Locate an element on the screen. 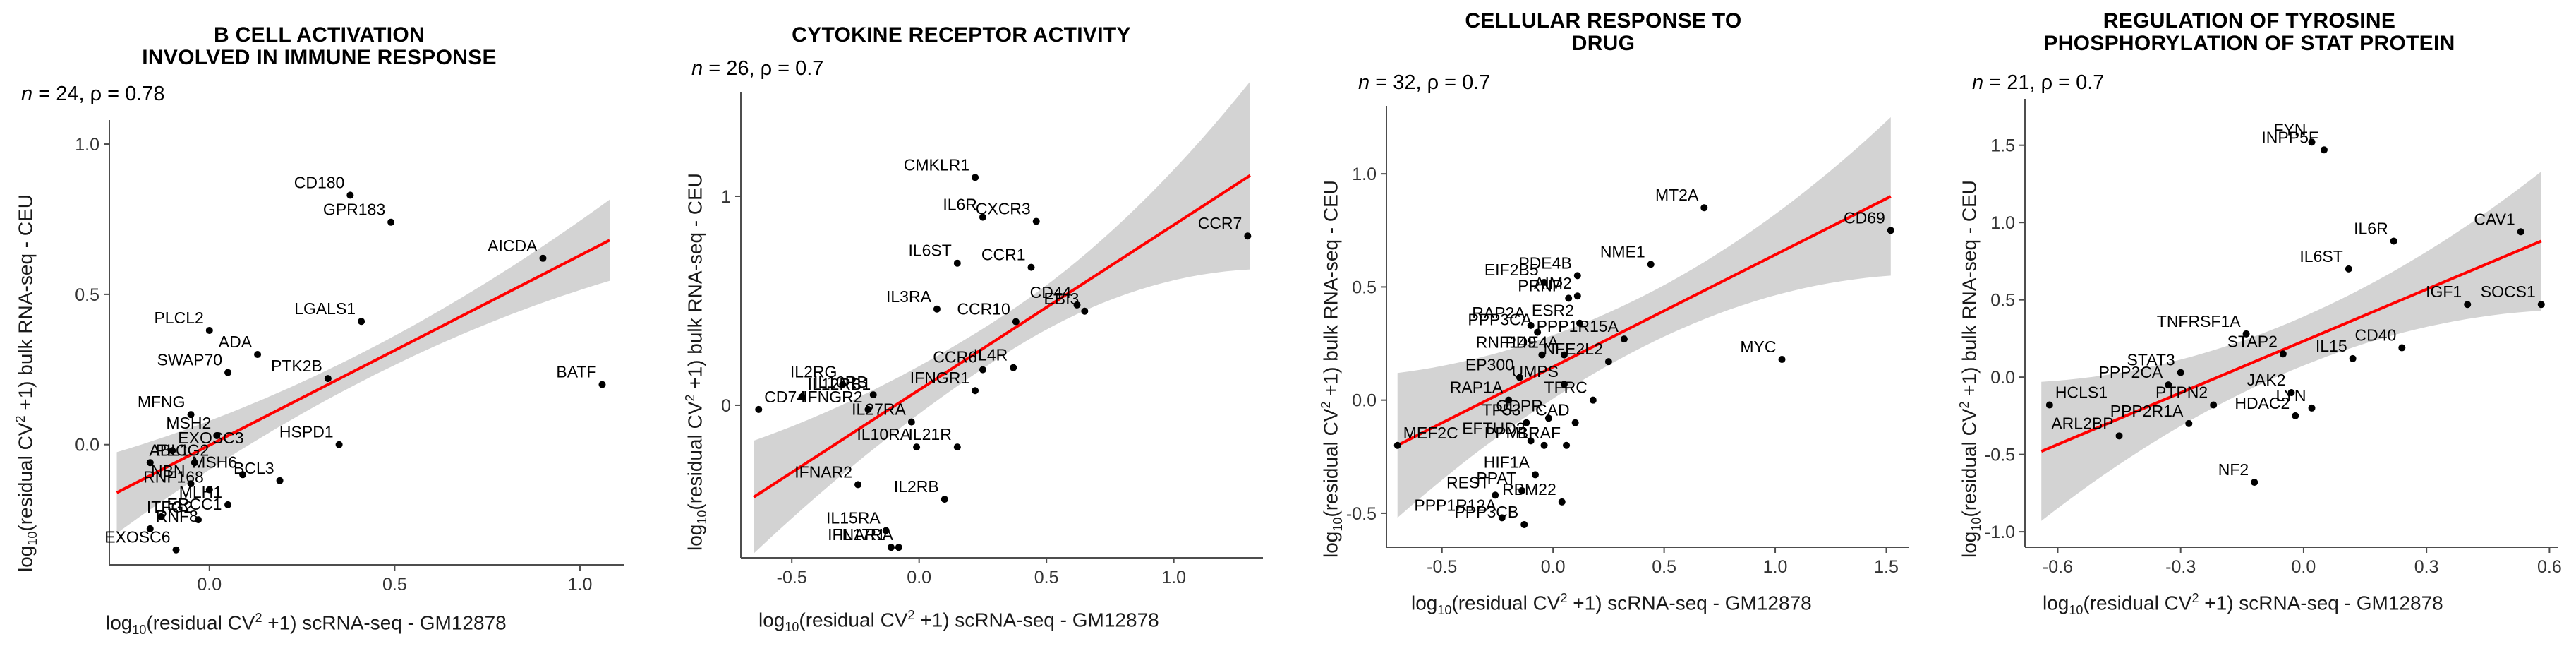  point-label: BCL3 is located at coordinates (254, 468).